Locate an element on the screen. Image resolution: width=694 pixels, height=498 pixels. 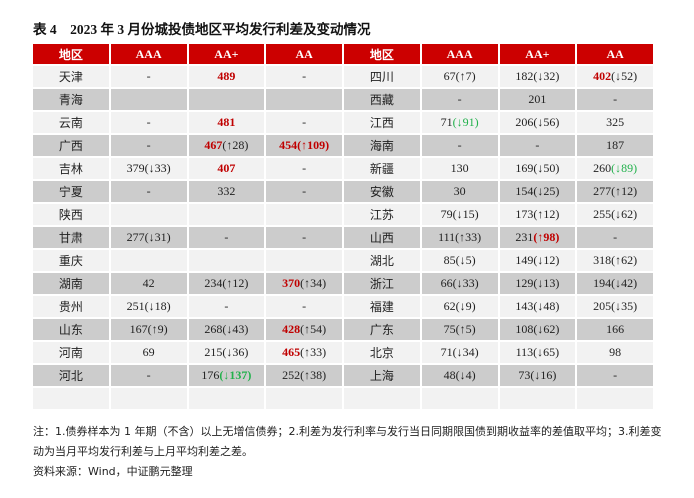
region-cell-left: 青海 is located at coordinates (71, 99).